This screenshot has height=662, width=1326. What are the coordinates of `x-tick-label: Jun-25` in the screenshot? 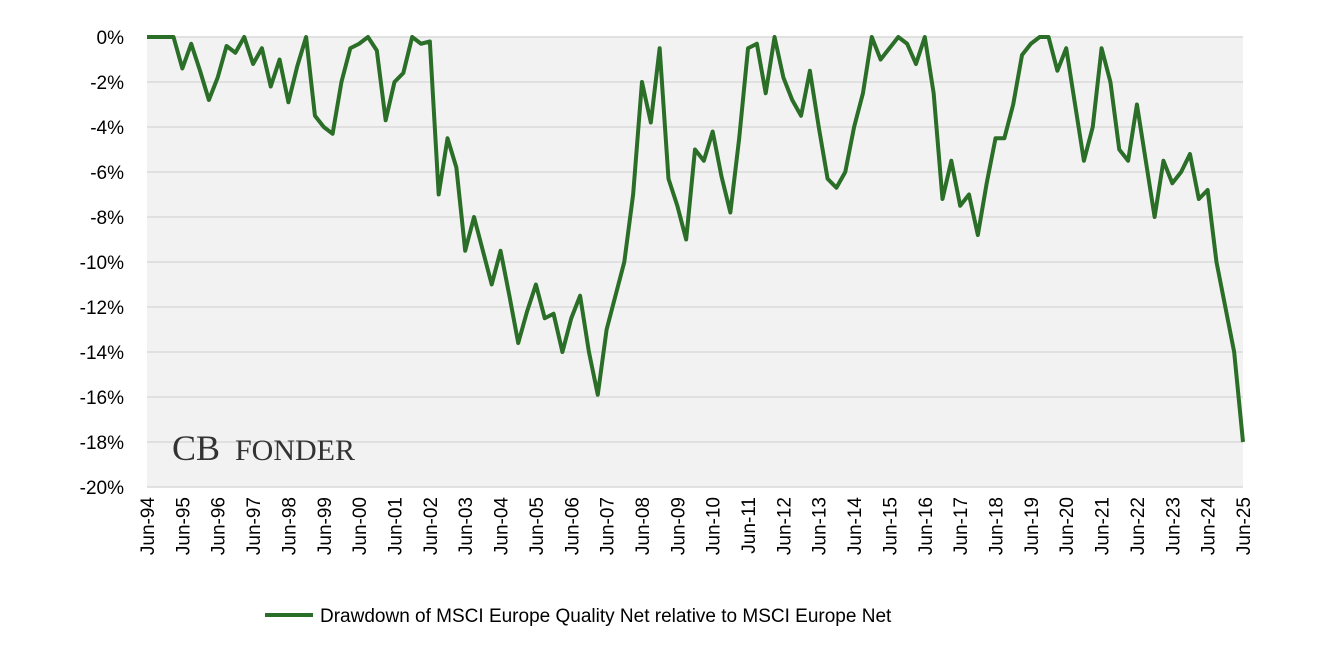 It's located at (1244, 526).